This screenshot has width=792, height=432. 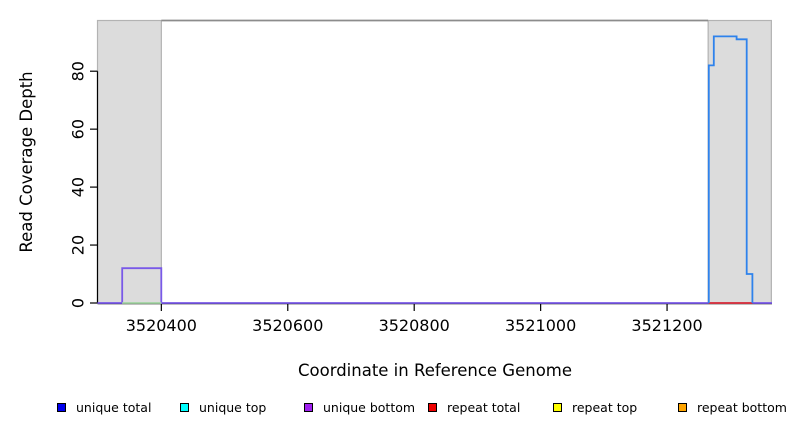 I want to click on x-tick-label: 3521200, so click(x=666, y=325).